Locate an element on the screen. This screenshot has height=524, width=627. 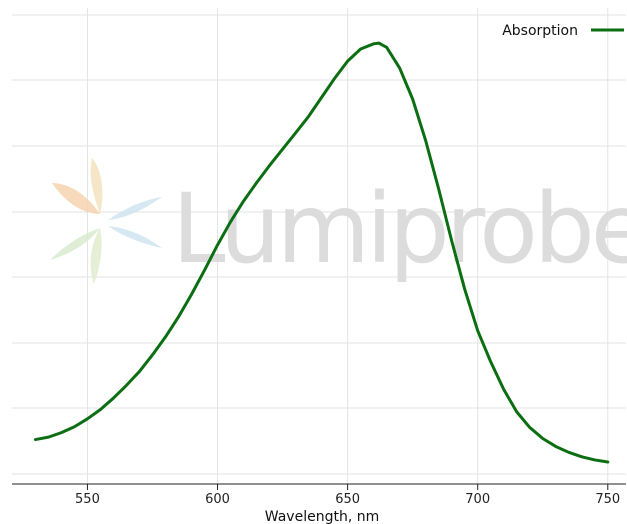
x-tick-label: 550 is located at coordinates (87, 499).